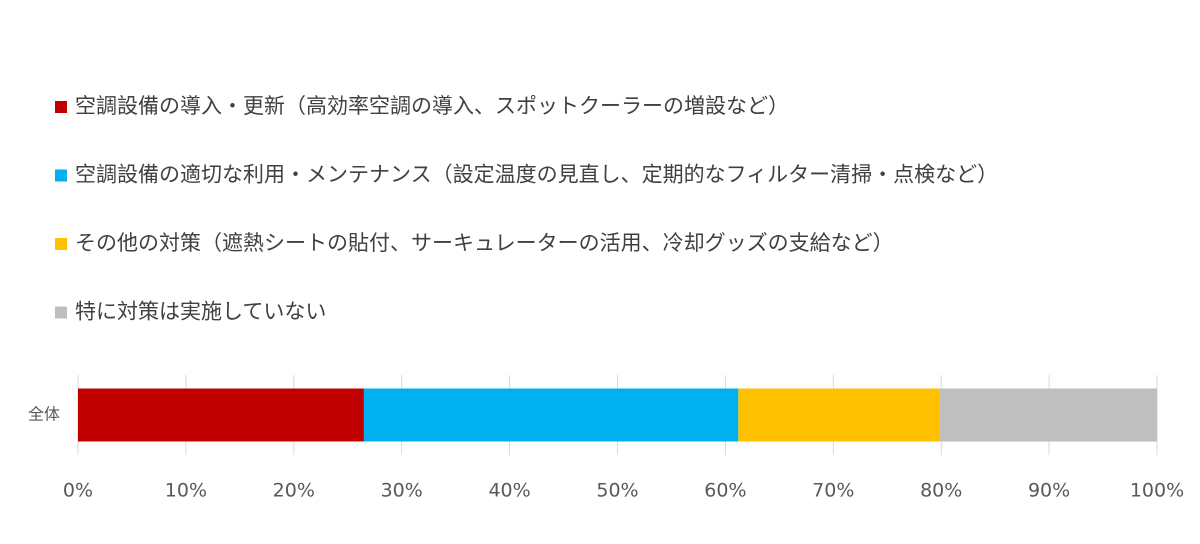 The image size is (1200, 544). I want to click on x-tick-label: 60%, so click(725, 491).